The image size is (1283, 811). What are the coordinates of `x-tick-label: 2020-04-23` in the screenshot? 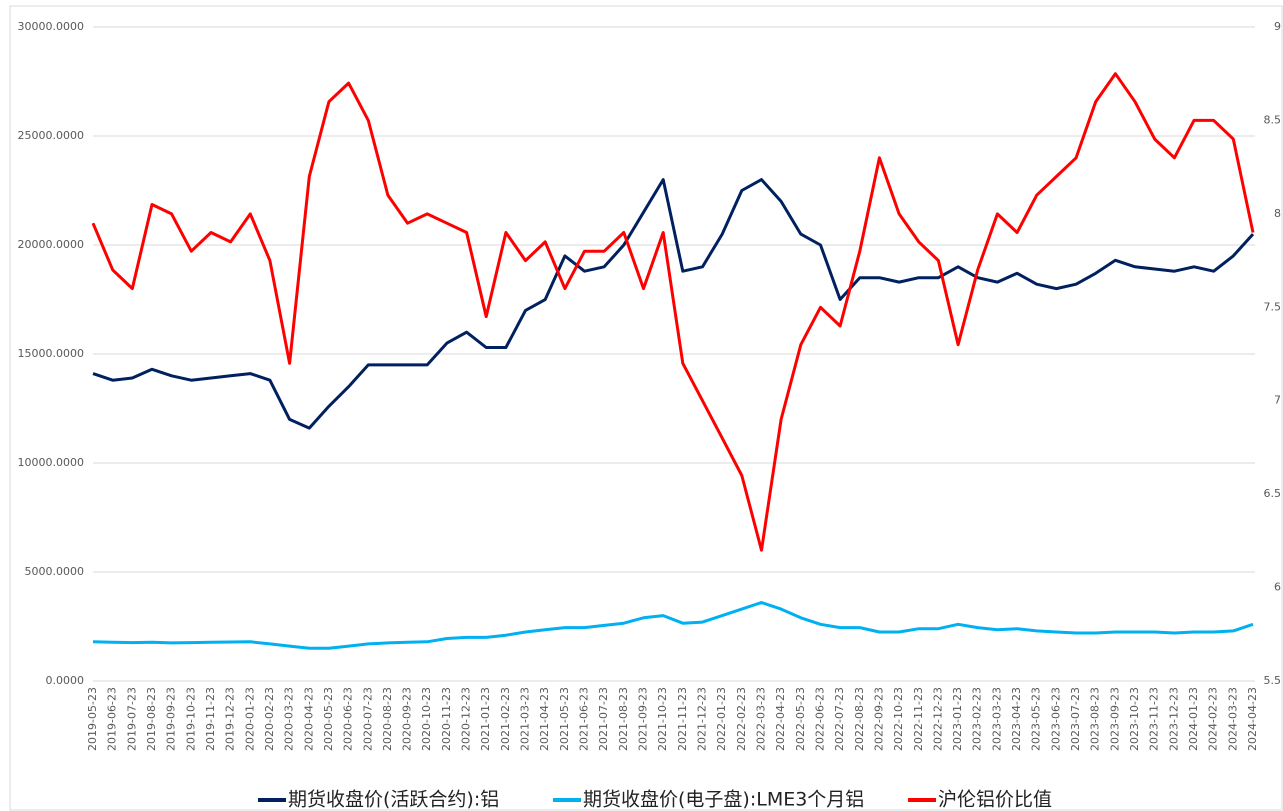 It's located at (308, 719).